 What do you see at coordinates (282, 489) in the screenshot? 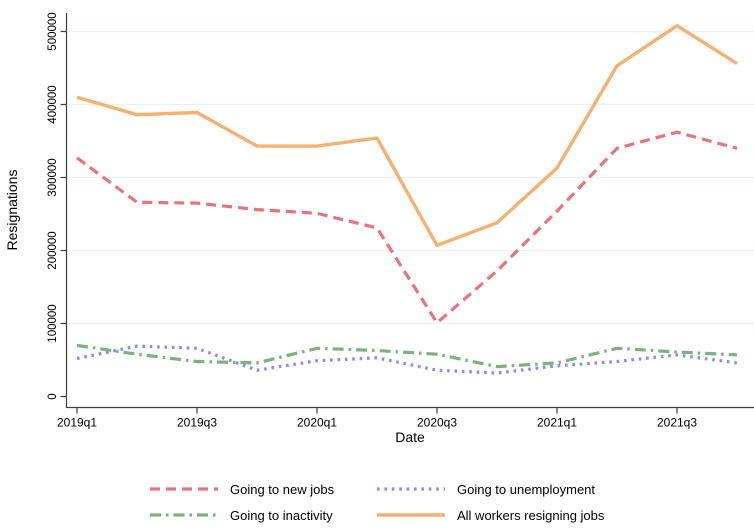
I see `legend-label: Going to new jobs` at bounding box center [282, 489].